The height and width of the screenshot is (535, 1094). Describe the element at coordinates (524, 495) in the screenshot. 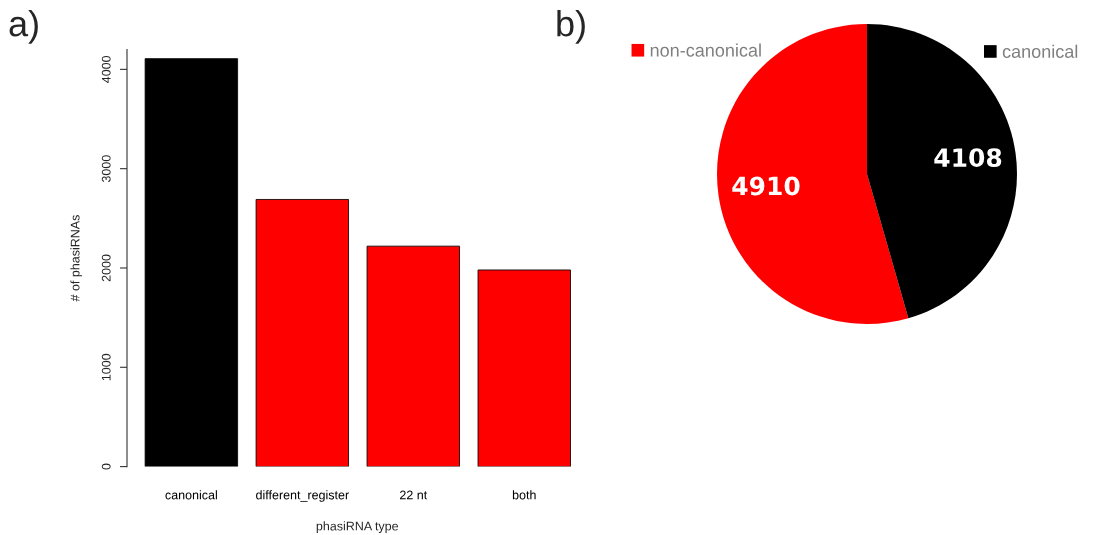

I see `x-tick-label: both` at that location.